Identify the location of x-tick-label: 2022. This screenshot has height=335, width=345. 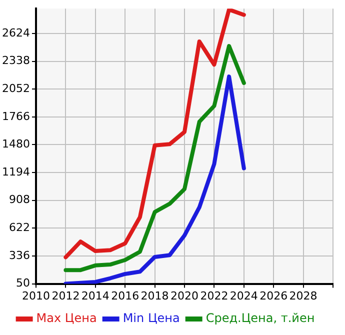
(214, 295).